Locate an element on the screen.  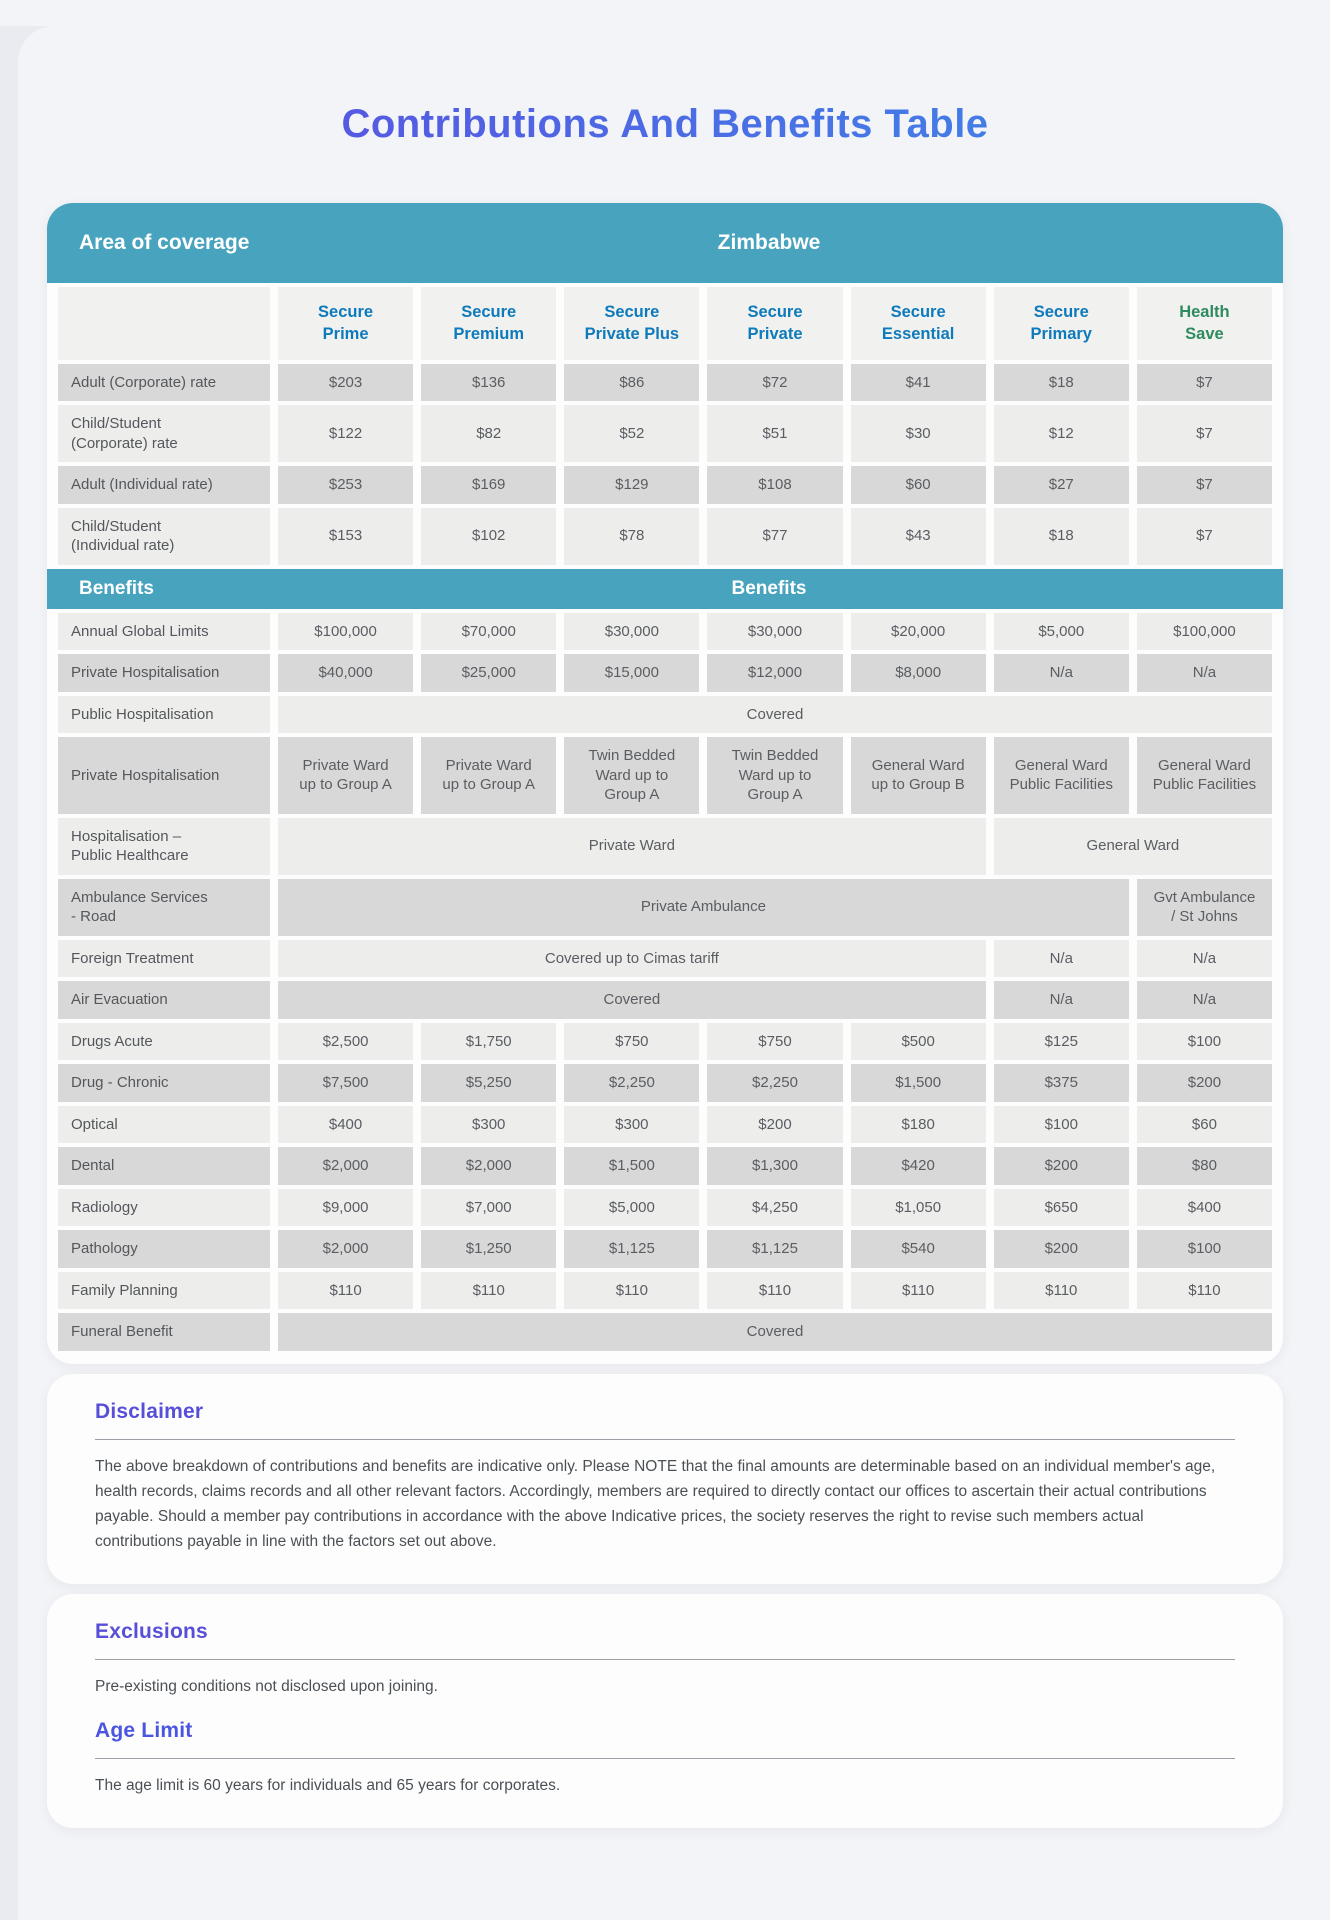
cell-value: $100,000 is located at coordinates (346, 631).